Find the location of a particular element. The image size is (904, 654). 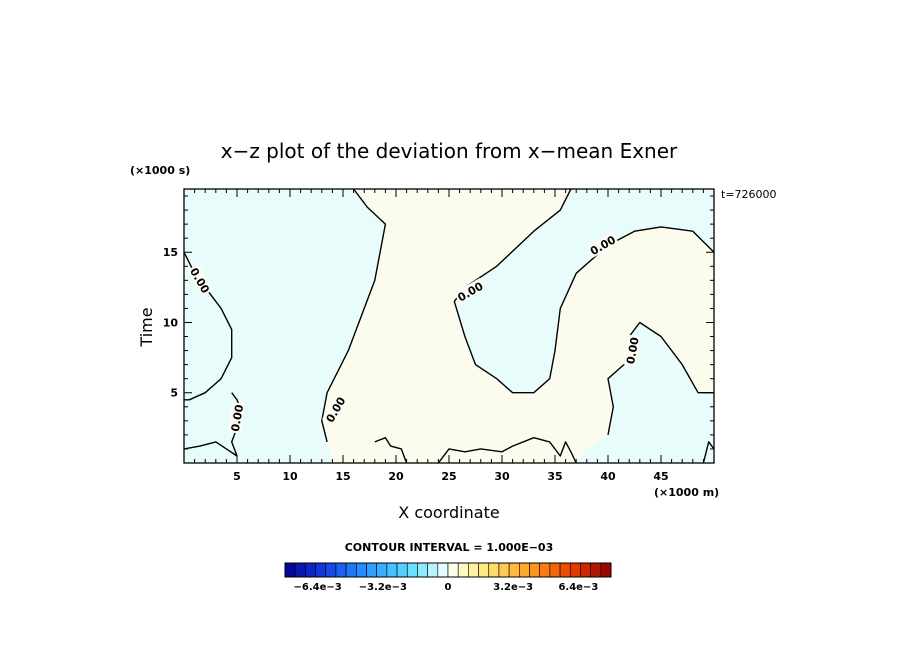

x-tick-label: 40 is located at coordinates (608, 476).